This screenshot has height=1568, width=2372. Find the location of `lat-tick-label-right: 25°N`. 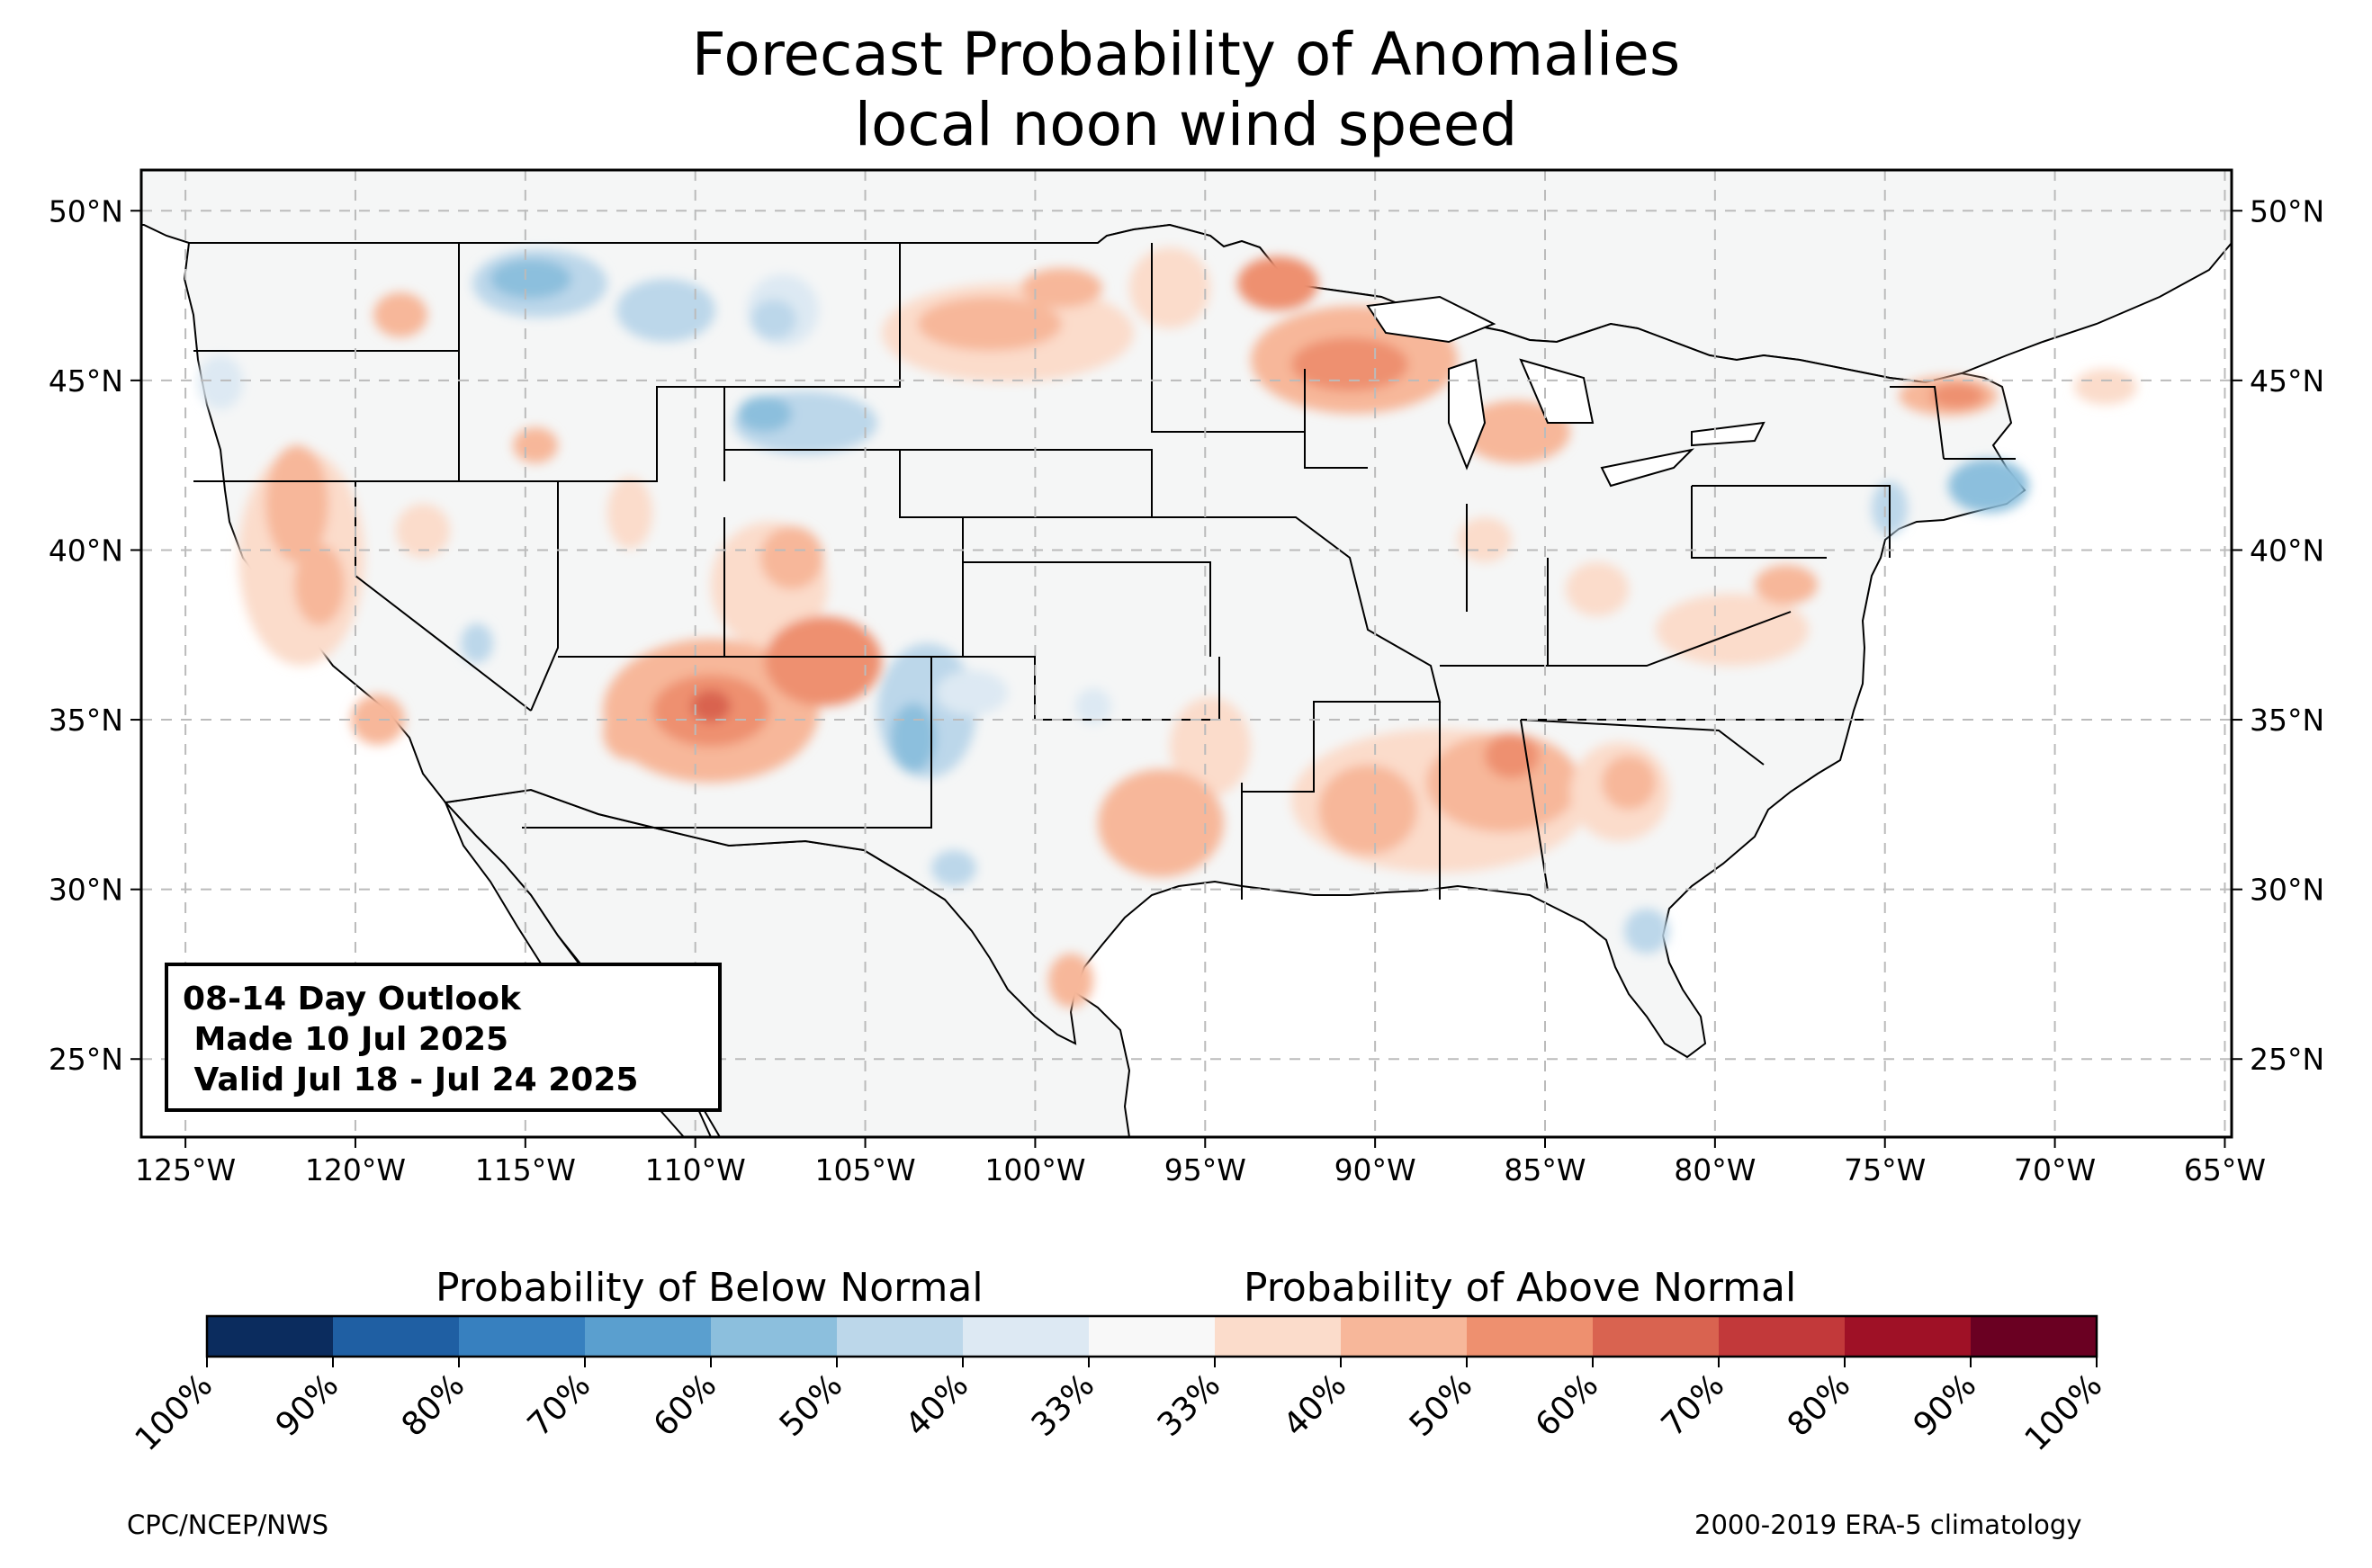

lat-tick-label-right: 25°N is located at coordinates (2287, 1059).